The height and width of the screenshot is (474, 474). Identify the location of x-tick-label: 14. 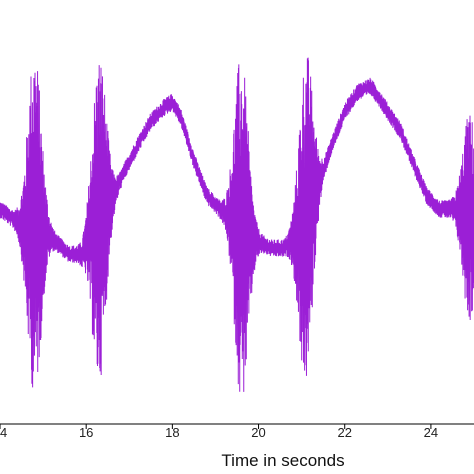
(3, 432).